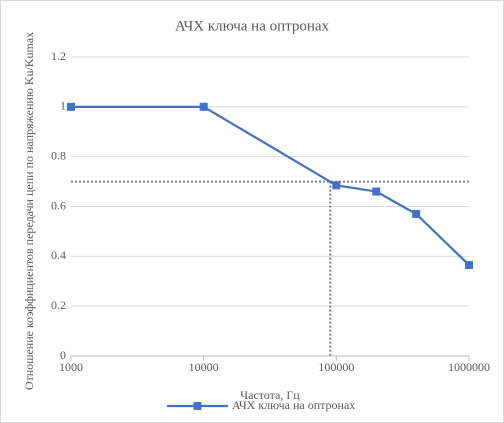 The height and width of the screenshot is (423, 504). I want to click on x-tick-label: 10000, so click(204, 367).